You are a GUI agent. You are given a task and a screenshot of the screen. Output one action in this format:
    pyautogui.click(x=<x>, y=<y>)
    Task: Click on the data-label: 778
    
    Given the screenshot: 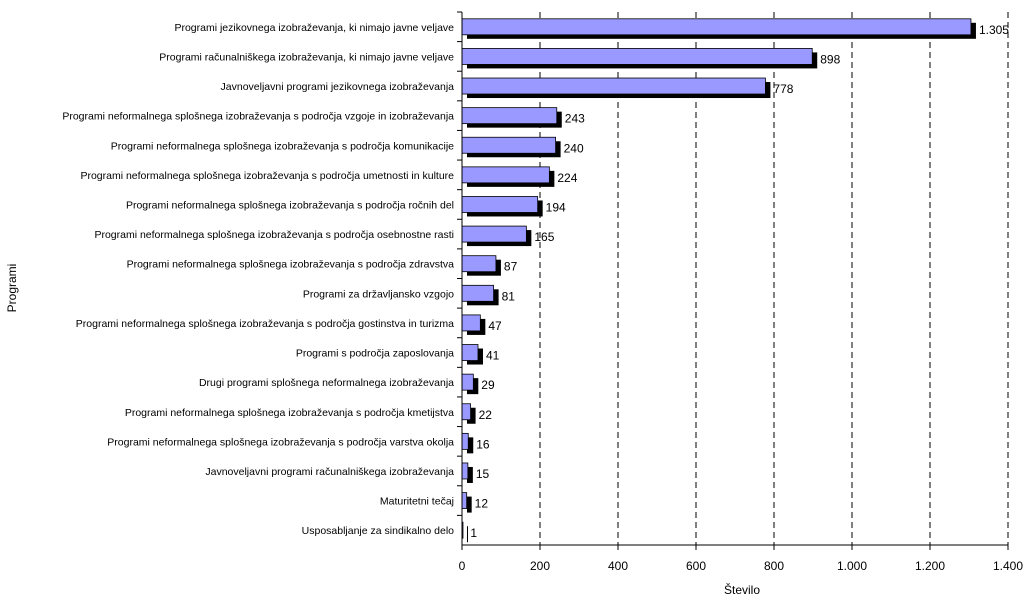 What is the action you would take?
    pyautogui.click(x=783, y=89)
    